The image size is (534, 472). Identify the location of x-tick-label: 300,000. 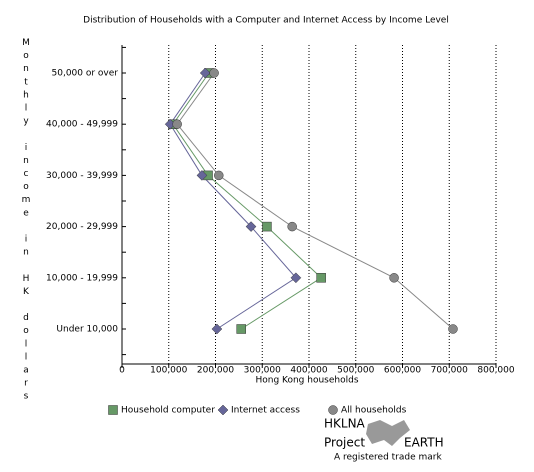
(262, 371).